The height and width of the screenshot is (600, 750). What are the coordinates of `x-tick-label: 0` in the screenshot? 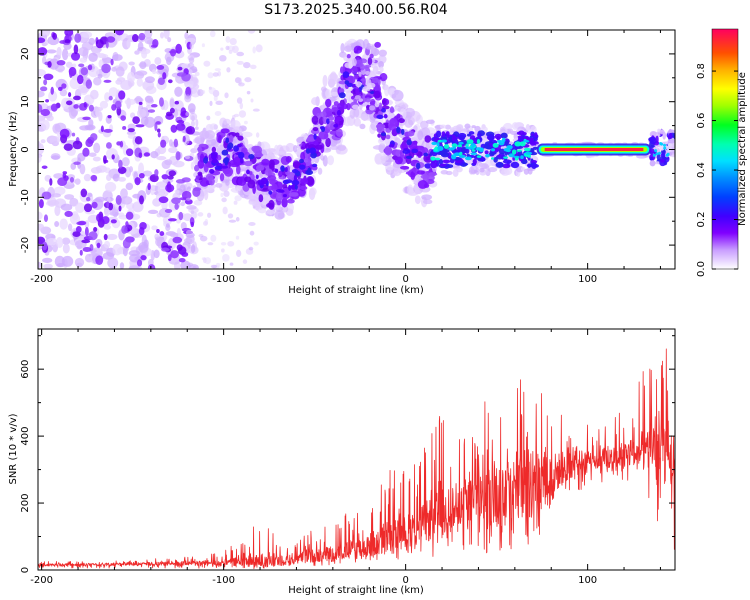 It's located at (405, 279).